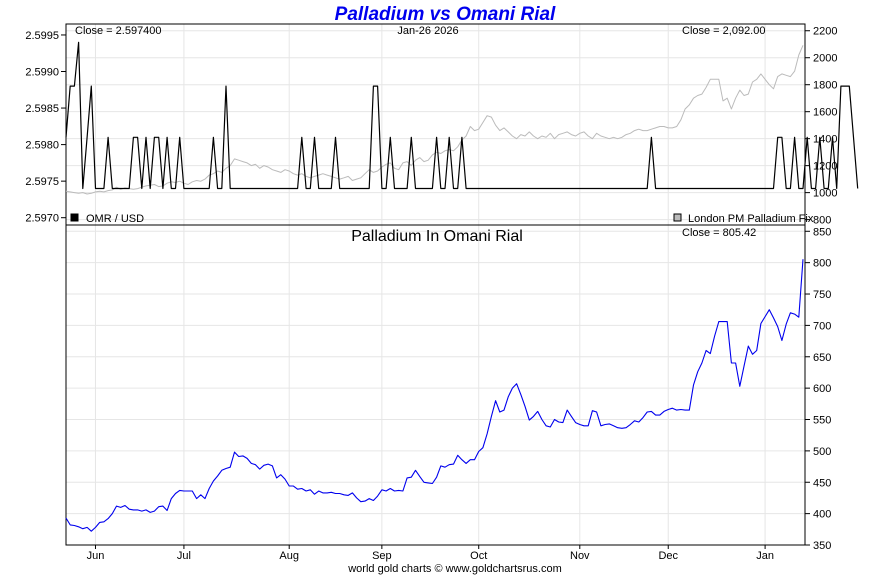  Describe the element at coordinates (822, 264) in the screenshot. I see `bottom-right-tick-label: 800` at that location.